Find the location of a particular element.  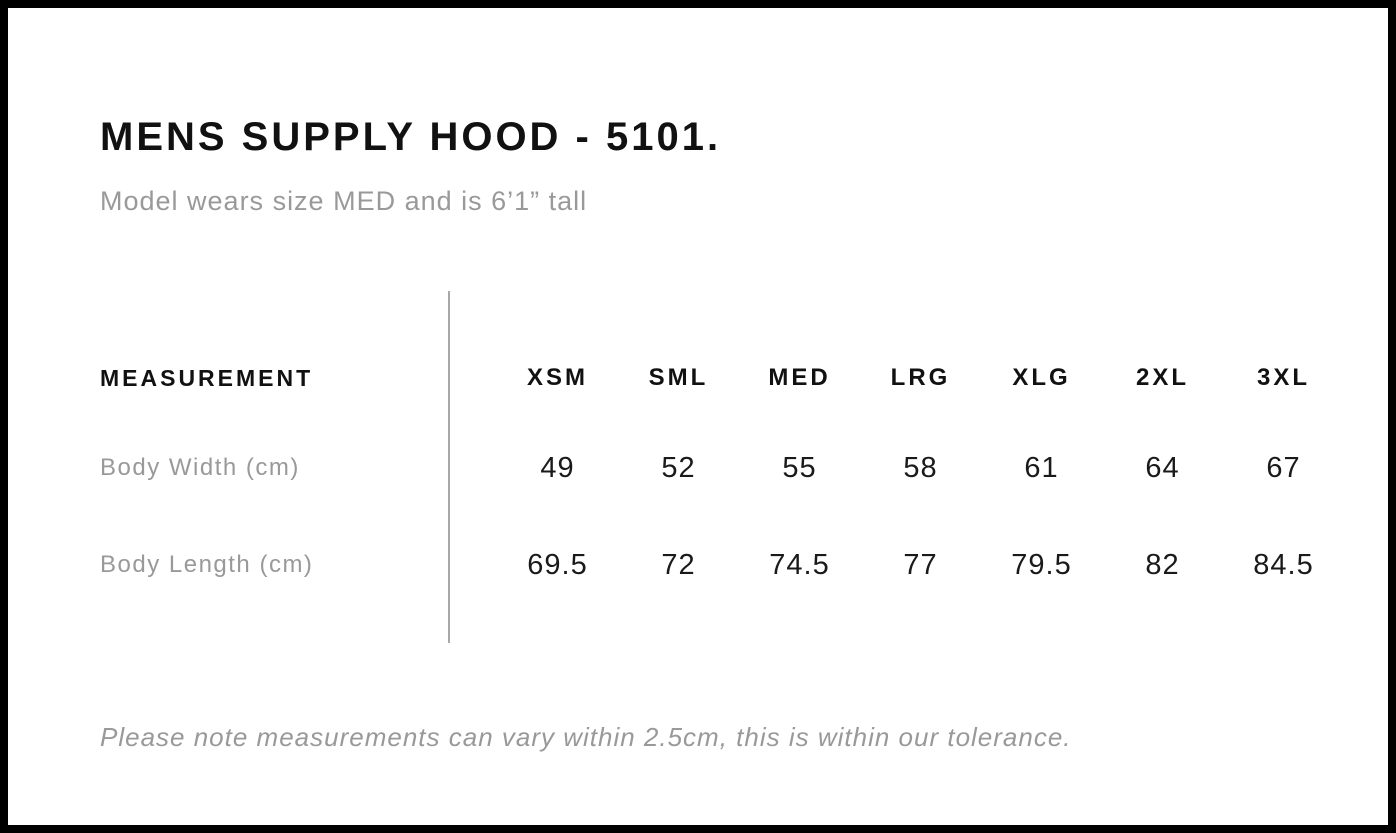

body-width-value-xlg: 61 is located at coordinates (1041, 467).